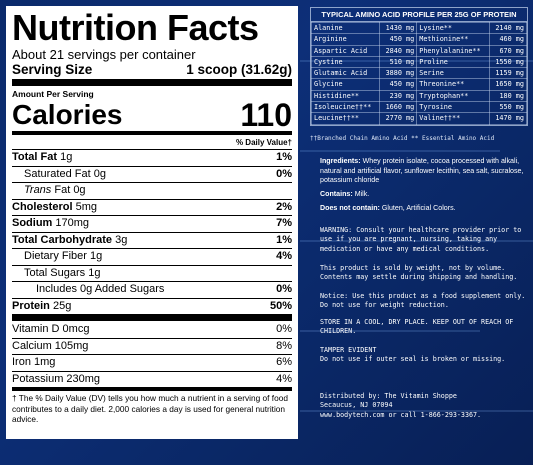 Image resolution: width=533 pixels, height=465 pixels. Describe the element at coordinates (152, 346) in the screenshot. I see `vitamin-row: Calcium 105mg 8%` at that location.